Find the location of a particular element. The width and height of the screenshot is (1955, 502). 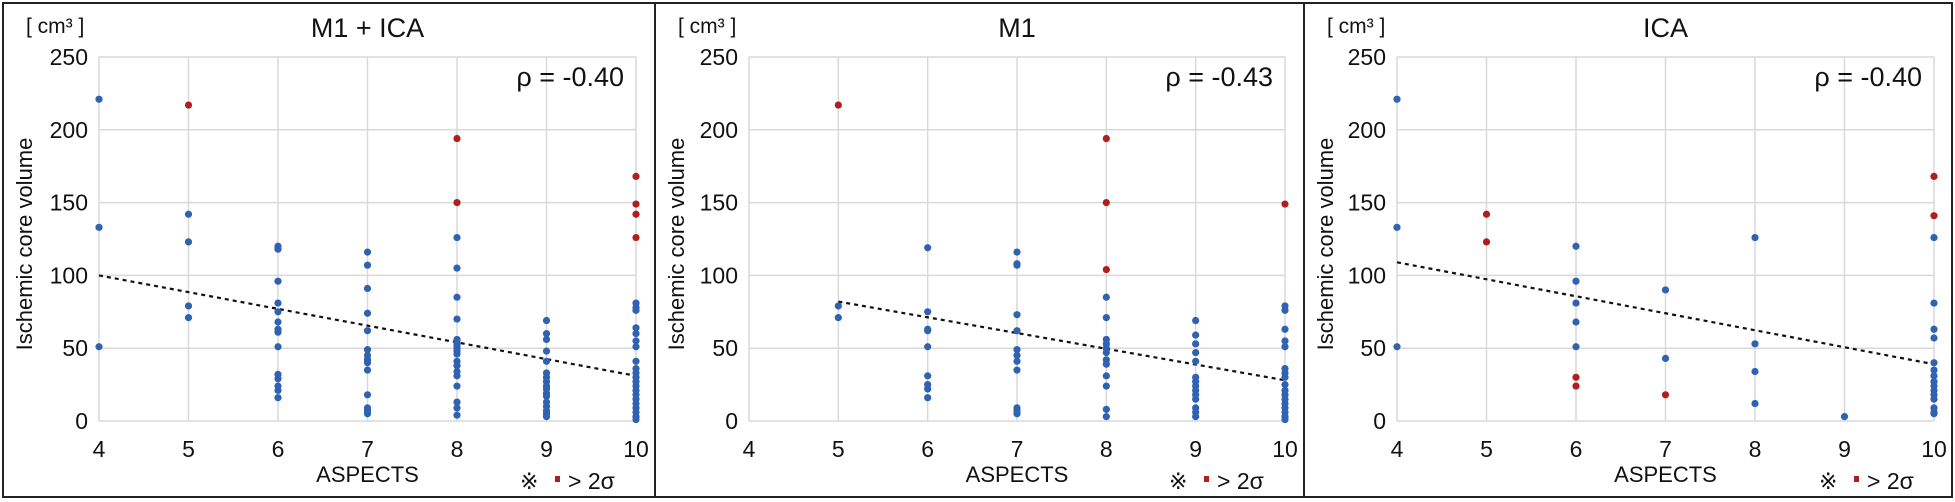

y-tick-label: 100 is located at coordinates (719, 275).